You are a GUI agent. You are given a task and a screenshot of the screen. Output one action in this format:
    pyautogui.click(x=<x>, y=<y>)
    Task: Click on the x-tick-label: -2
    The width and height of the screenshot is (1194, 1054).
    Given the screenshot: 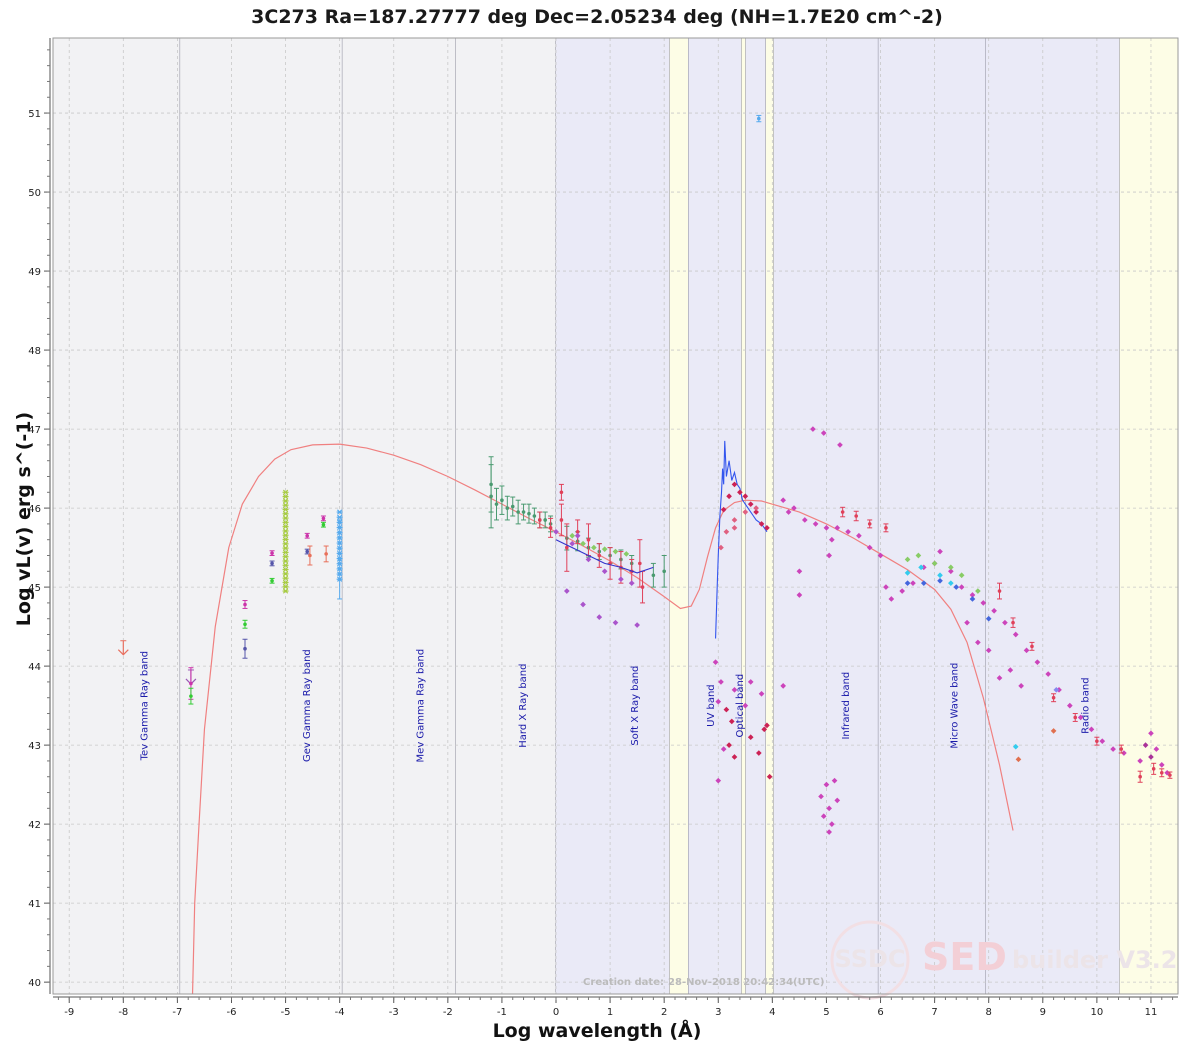 What is the action you would take?
    pyautogui.click(x=448, y=1012)
    